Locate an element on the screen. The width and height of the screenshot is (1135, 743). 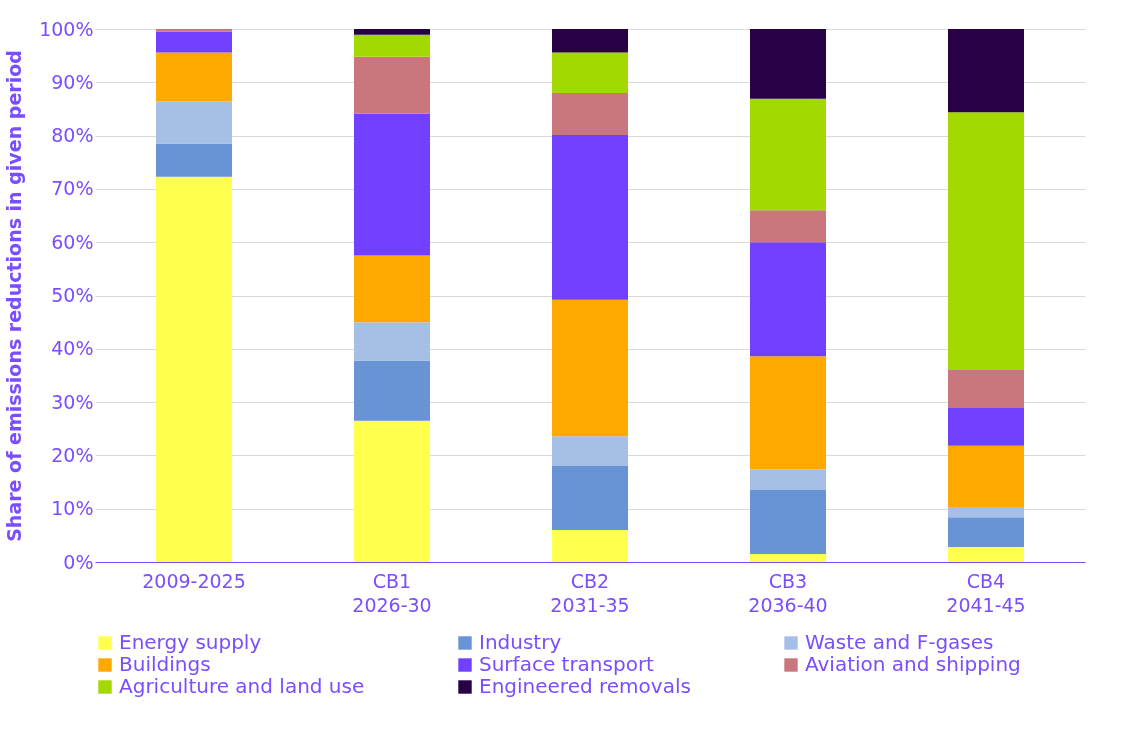
y-tick-label: 0% is located at coordinates (78, 561).